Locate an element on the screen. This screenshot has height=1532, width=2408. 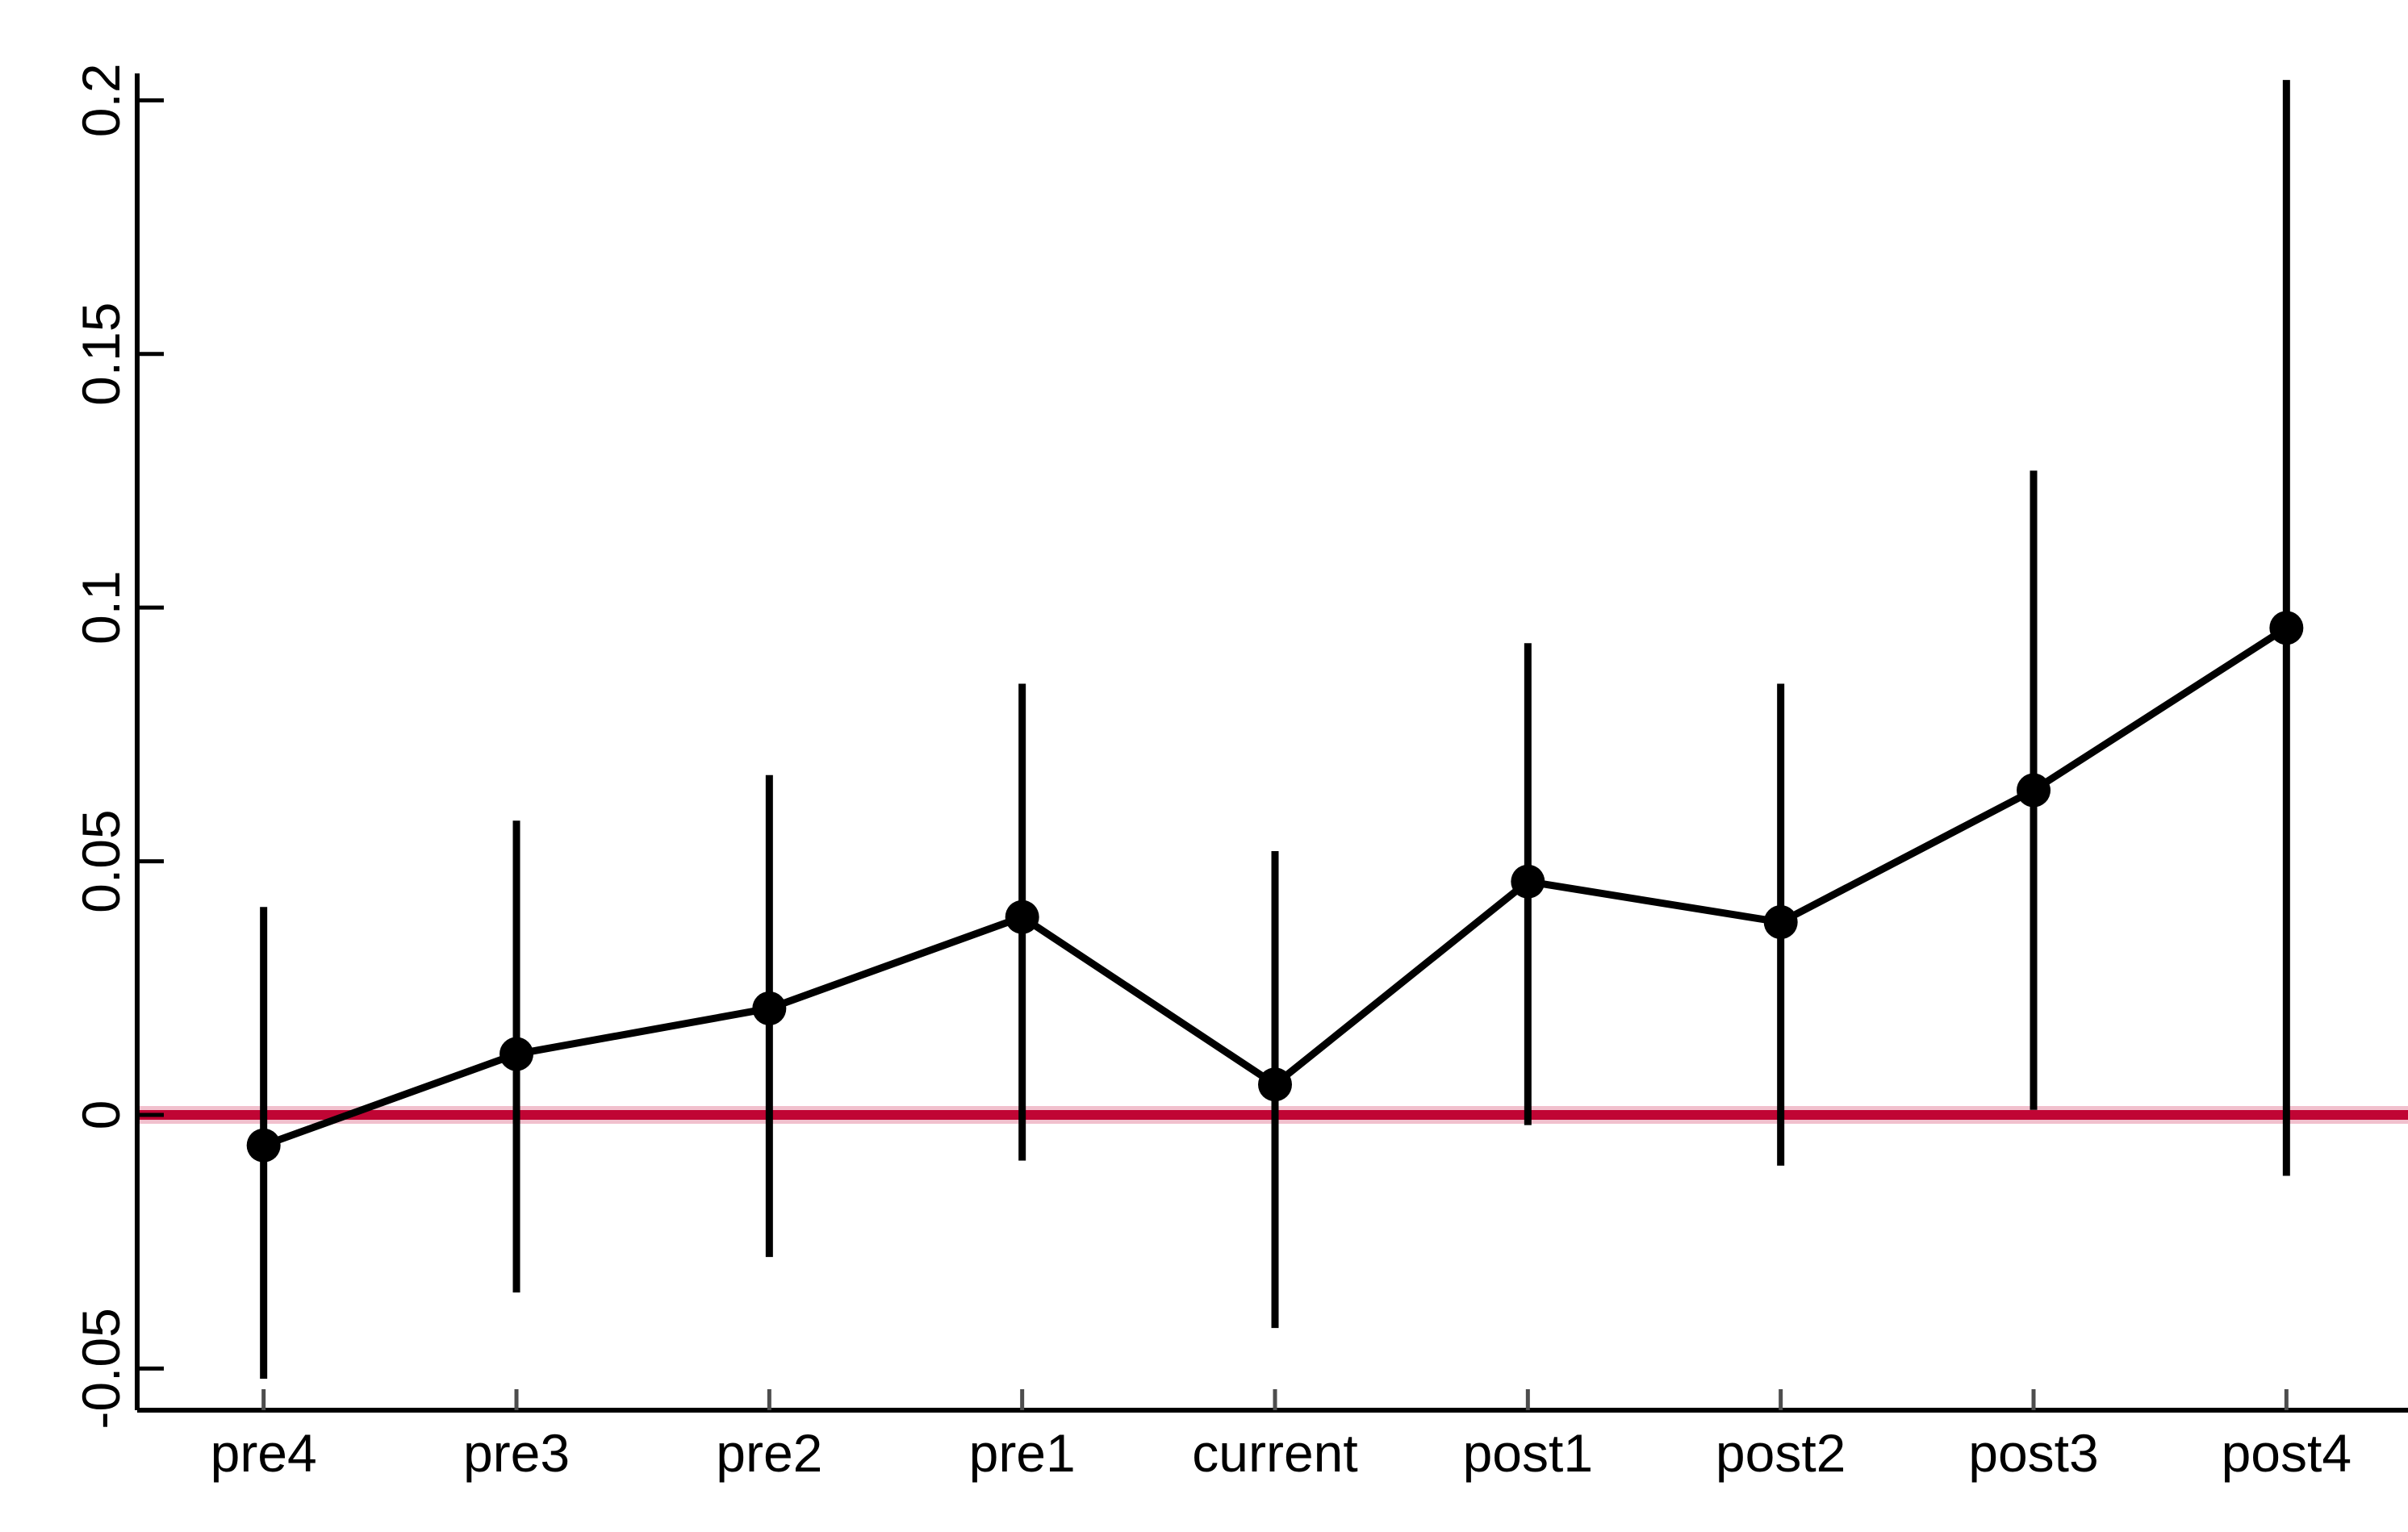
x-tick-label: pre3 is located at coordinates (516, 1453).